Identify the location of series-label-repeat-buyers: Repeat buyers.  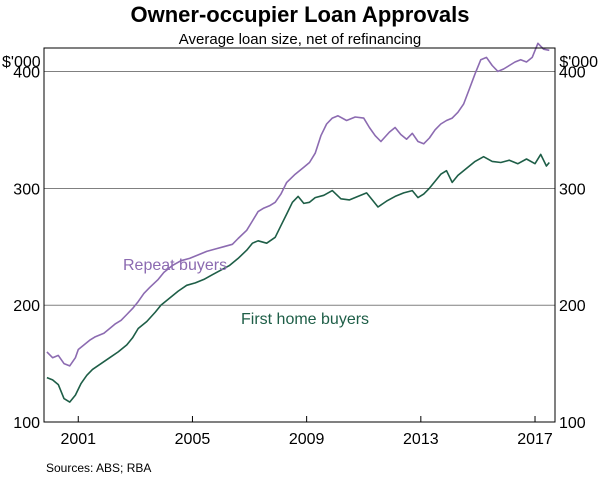
(175, 265).